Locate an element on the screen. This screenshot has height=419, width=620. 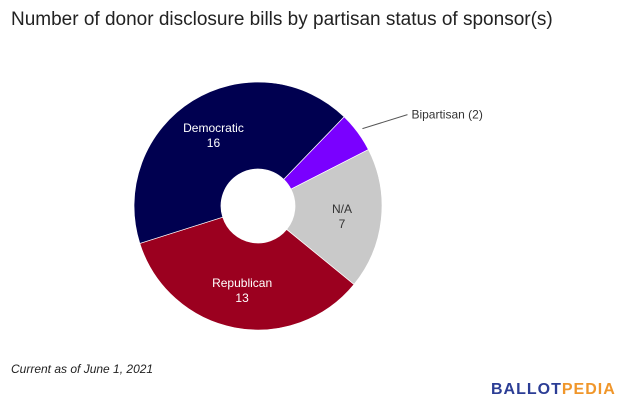
date-note: Current as of June 1, 2021 is located at coordinates (82, 369).